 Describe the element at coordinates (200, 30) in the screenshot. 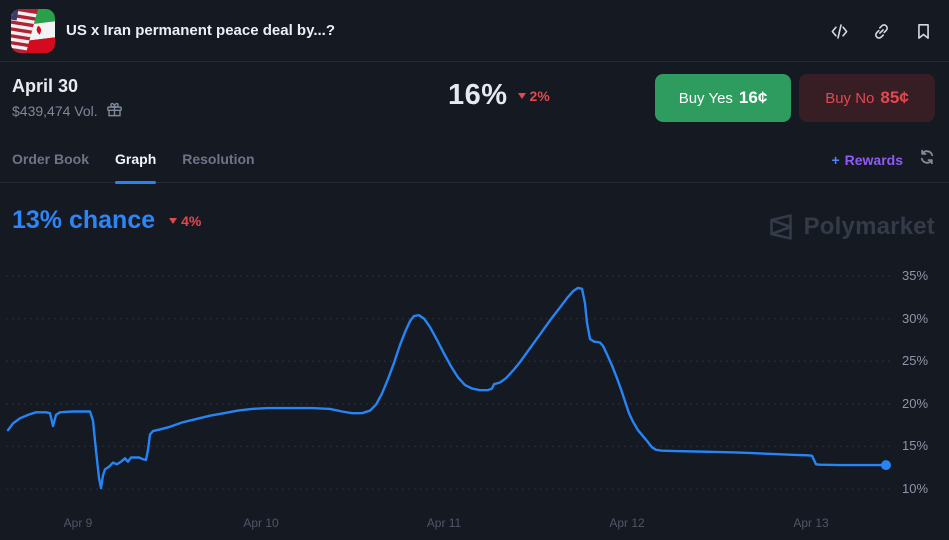

I see `page-title: US x Iran permanent peace deal by...?` at that location.